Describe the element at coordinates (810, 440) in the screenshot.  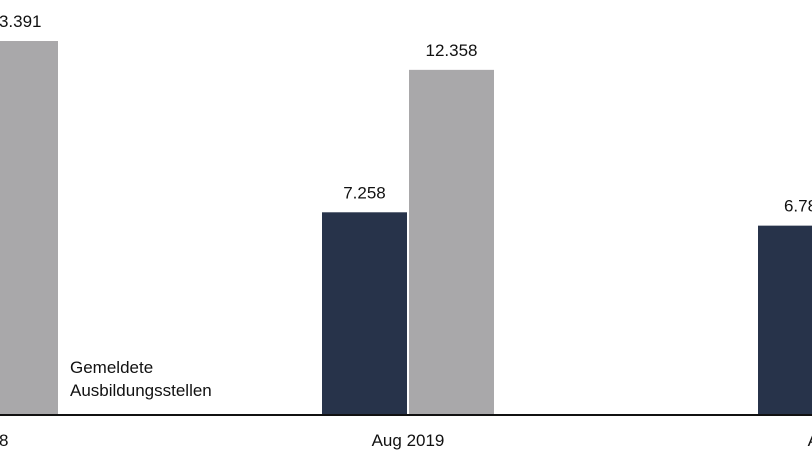
I see `x-tick-label: Aug 2020` at that location.